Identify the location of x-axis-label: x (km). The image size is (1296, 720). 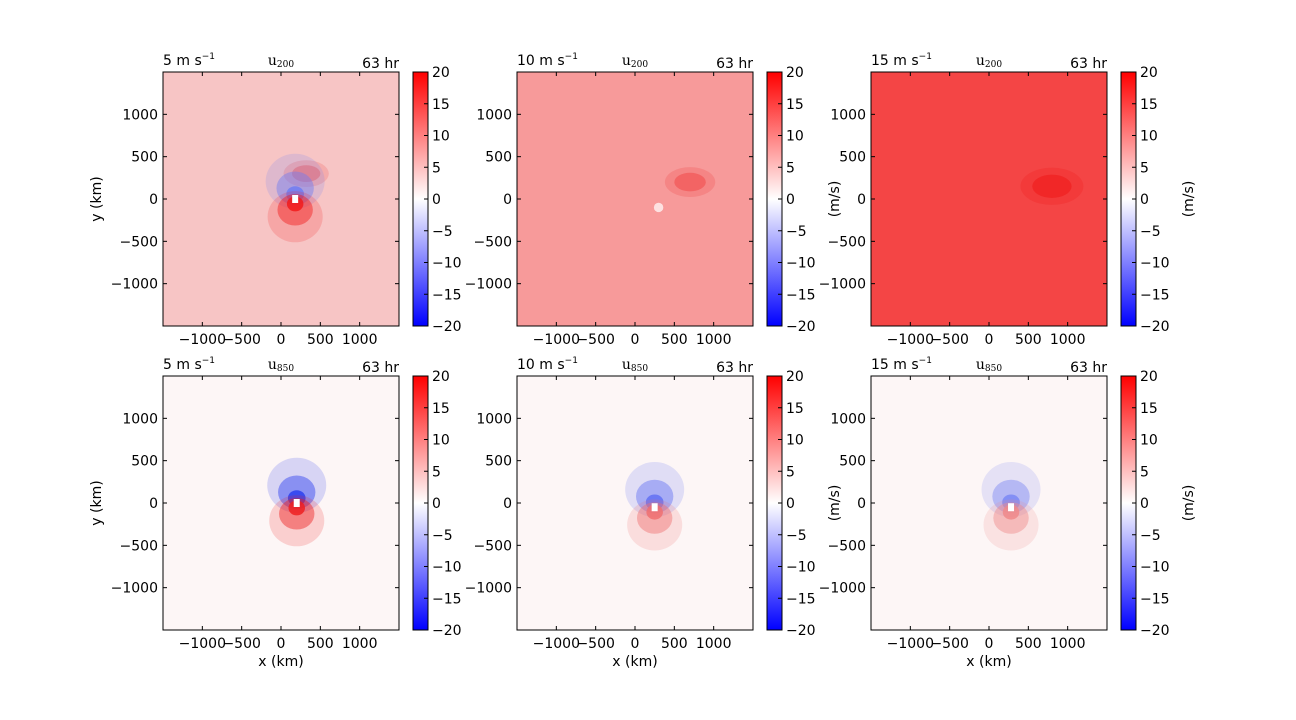
(634, 662).